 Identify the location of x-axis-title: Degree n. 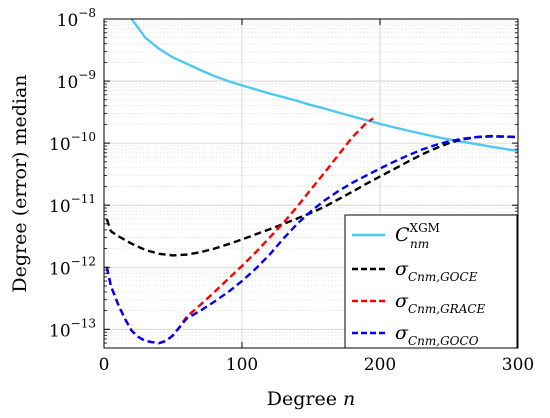
(311, 399).